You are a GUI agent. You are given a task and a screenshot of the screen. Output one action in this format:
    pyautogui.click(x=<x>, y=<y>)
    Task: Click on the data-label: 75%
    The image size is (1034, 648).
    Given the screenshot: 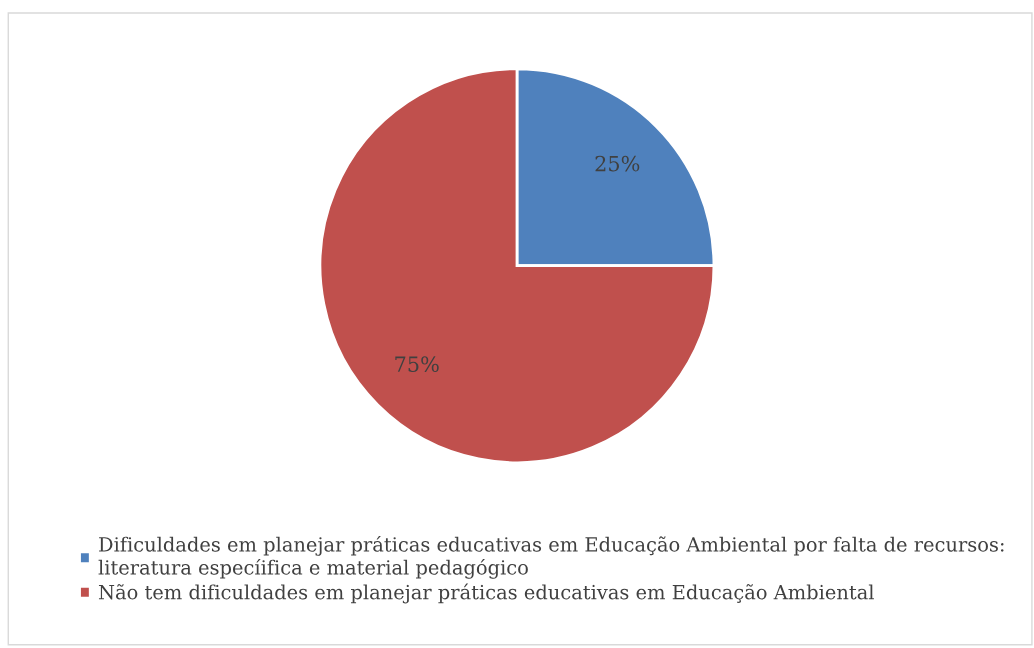 What is the action you would take?
    pyautogui.click(x=417, y=364)
    